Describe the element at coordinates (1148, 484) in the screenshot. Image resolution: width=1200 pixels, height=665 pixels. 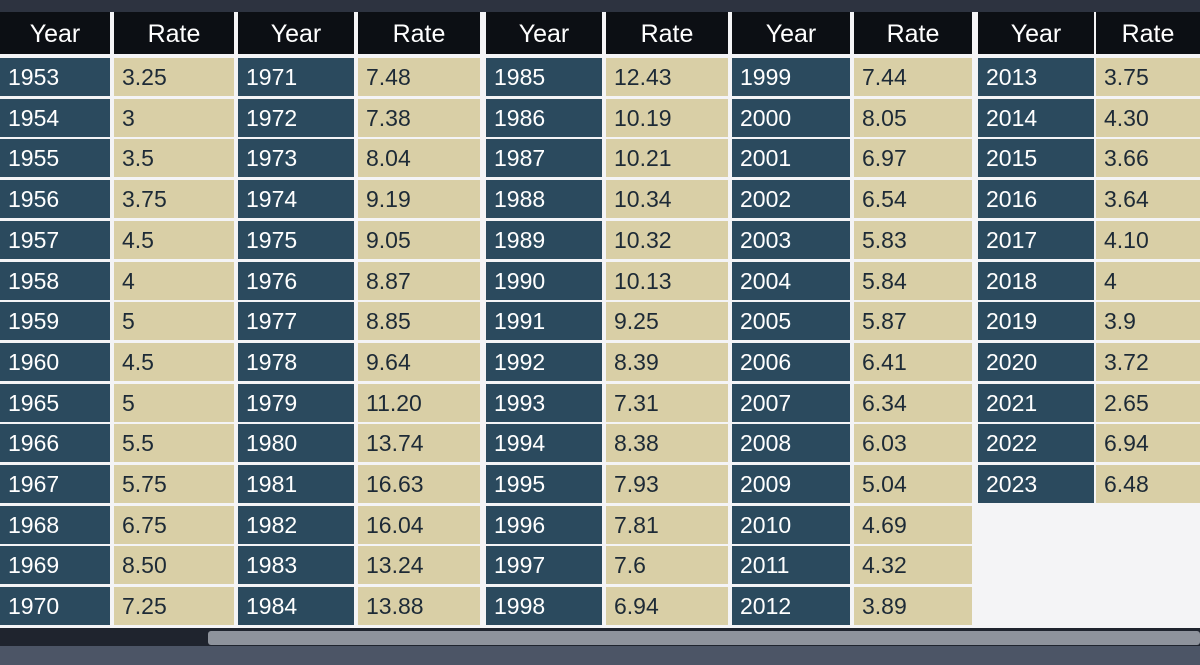
I see `rate-cell: 6.48` at that location.